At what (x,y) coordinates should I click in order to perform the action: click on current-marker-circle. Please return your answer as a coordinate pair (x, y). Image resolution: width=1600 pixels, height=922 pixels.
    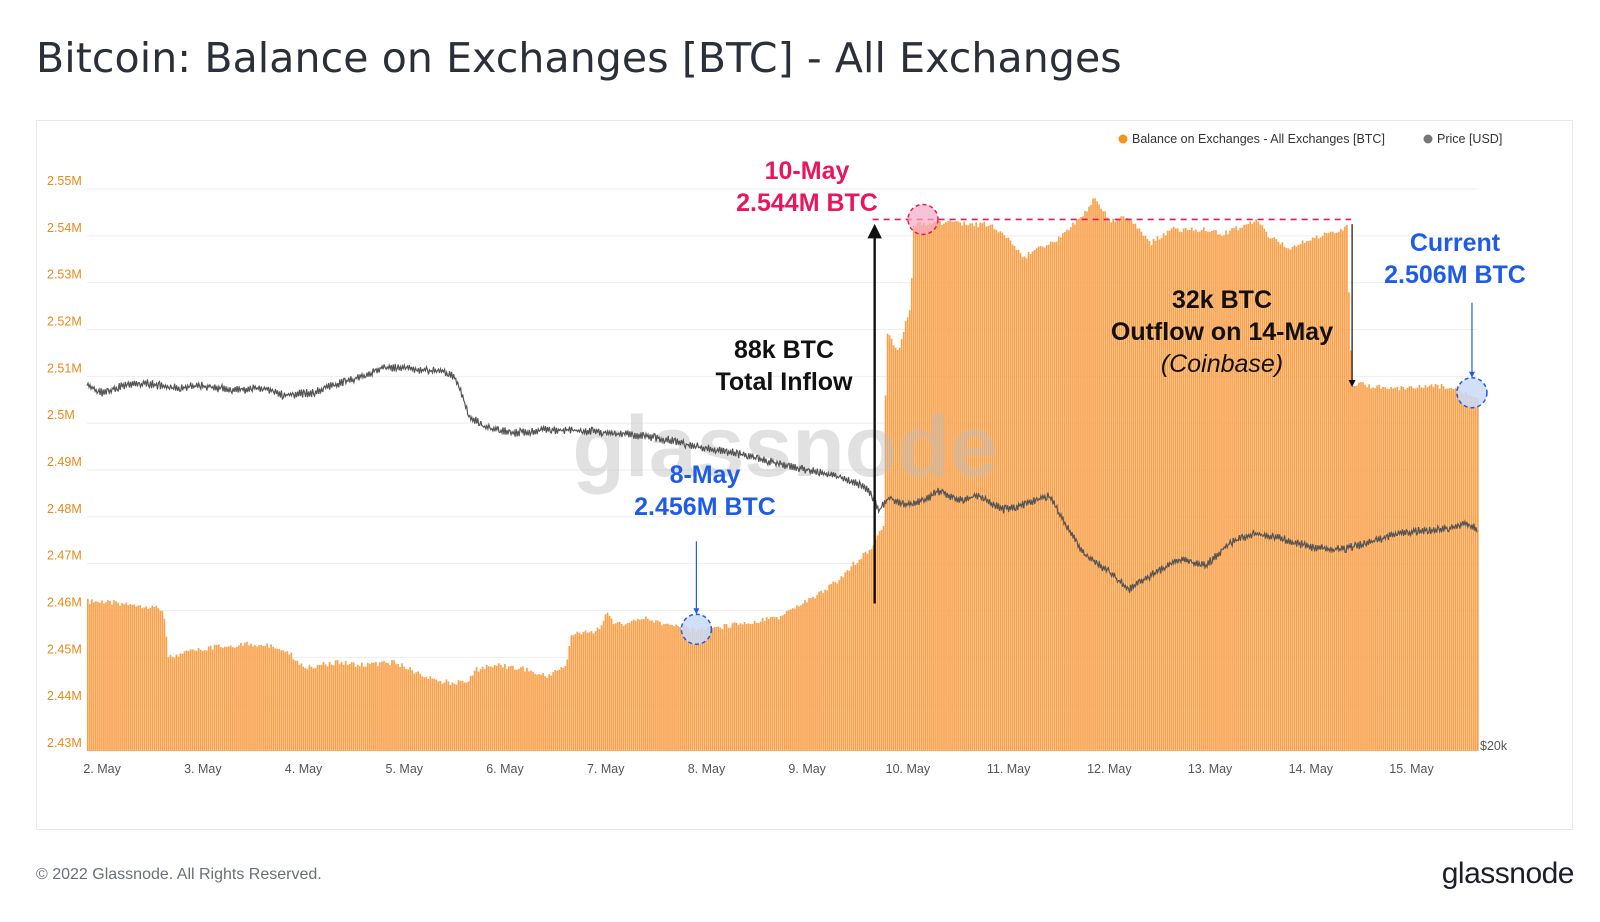
    Looking at the image, I should click on (1472, 392).